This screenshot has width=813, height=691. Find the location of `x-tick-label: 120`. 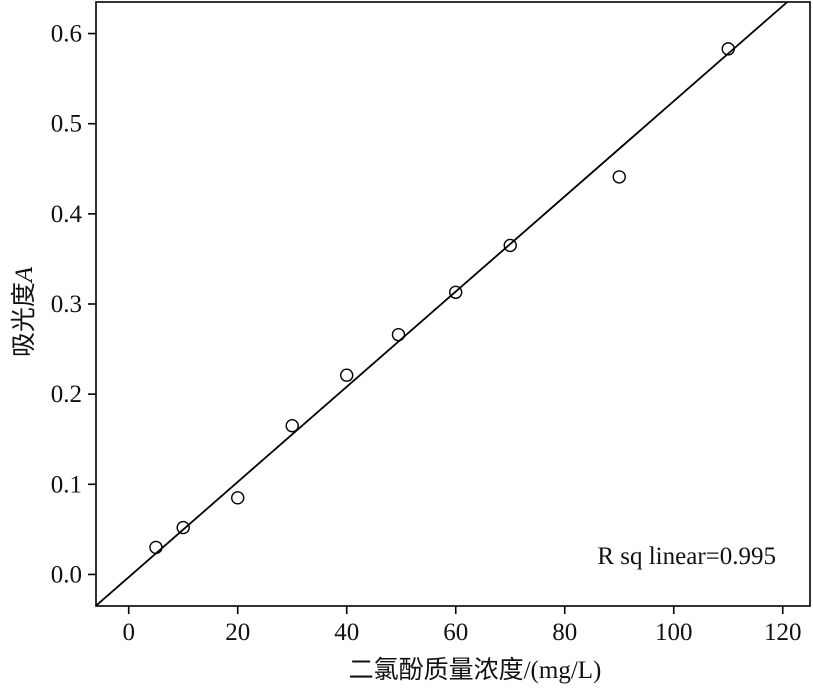

x-tick-label: 120 is located at coordinates (783, 632).